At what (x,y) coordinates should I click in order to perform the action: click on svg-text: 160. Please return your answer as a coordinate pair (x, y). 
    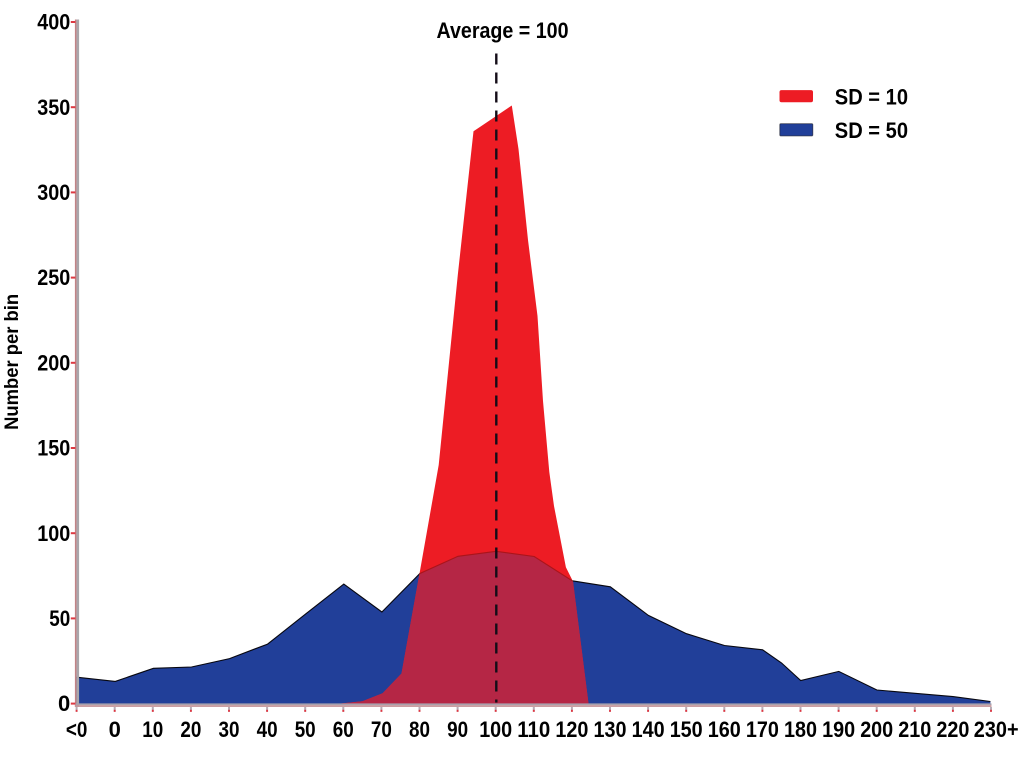
    Looking at the image, I should click on (724, 729).